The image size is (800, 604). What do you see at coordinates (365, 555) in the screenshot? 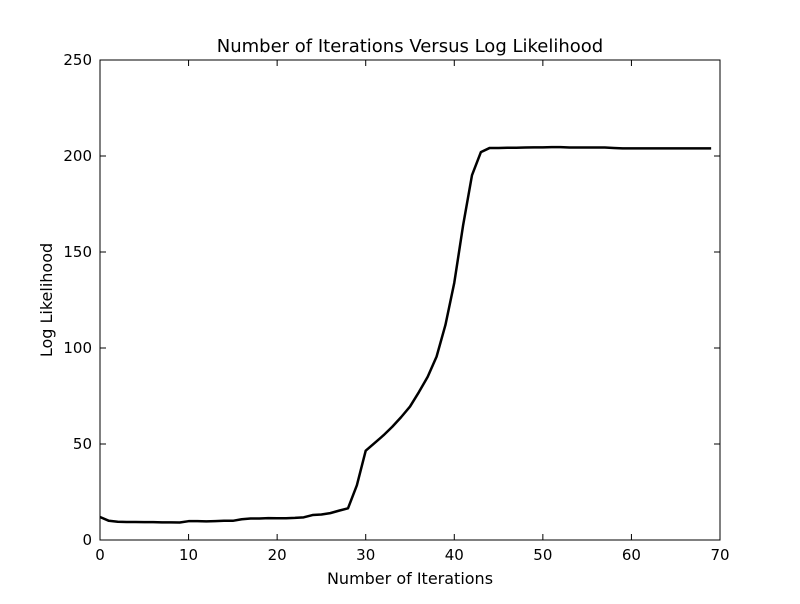
I see `x-tick-label: 30` at bounding box center [365, 555].